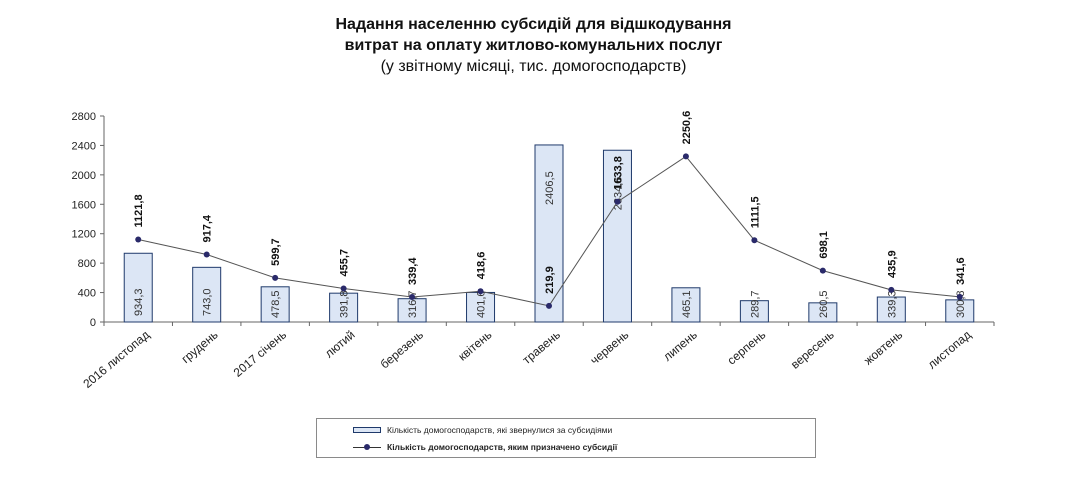  What do you see at coordinates (367, 447) in the screenshot?
I see `legend-line-swatch` at bounding box center [367, 447].